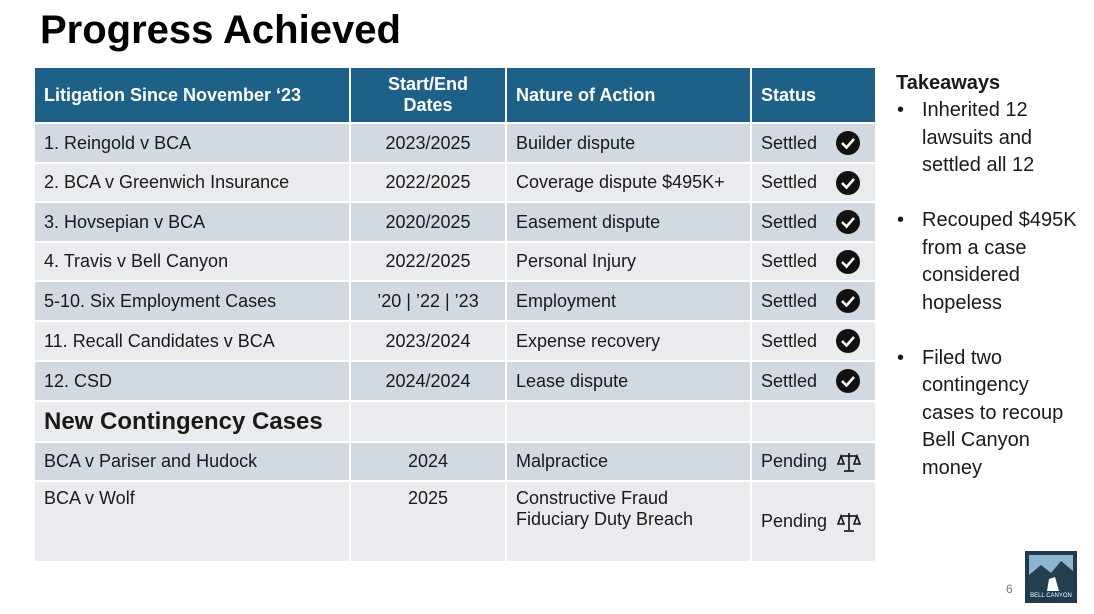  Describe the element at coordinates (193, 382) in the screenshot. I see `table-cell: 12. CSD` at that location.